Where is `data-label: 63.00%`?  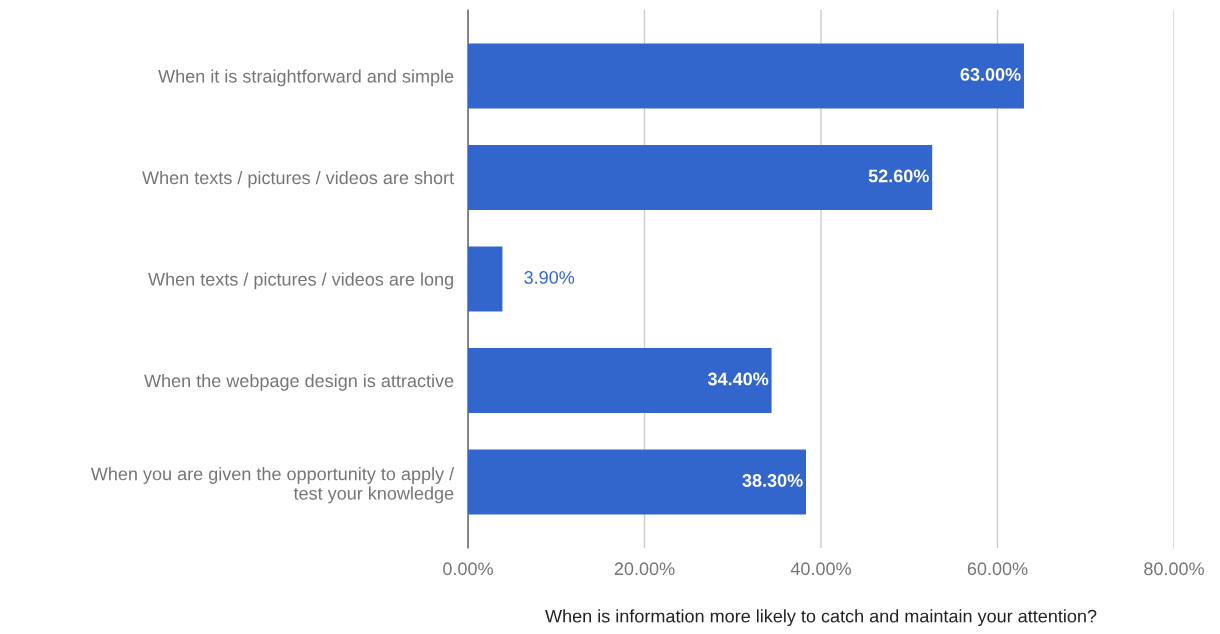 data-label: 63.00% is located at coordinates (990, 74).